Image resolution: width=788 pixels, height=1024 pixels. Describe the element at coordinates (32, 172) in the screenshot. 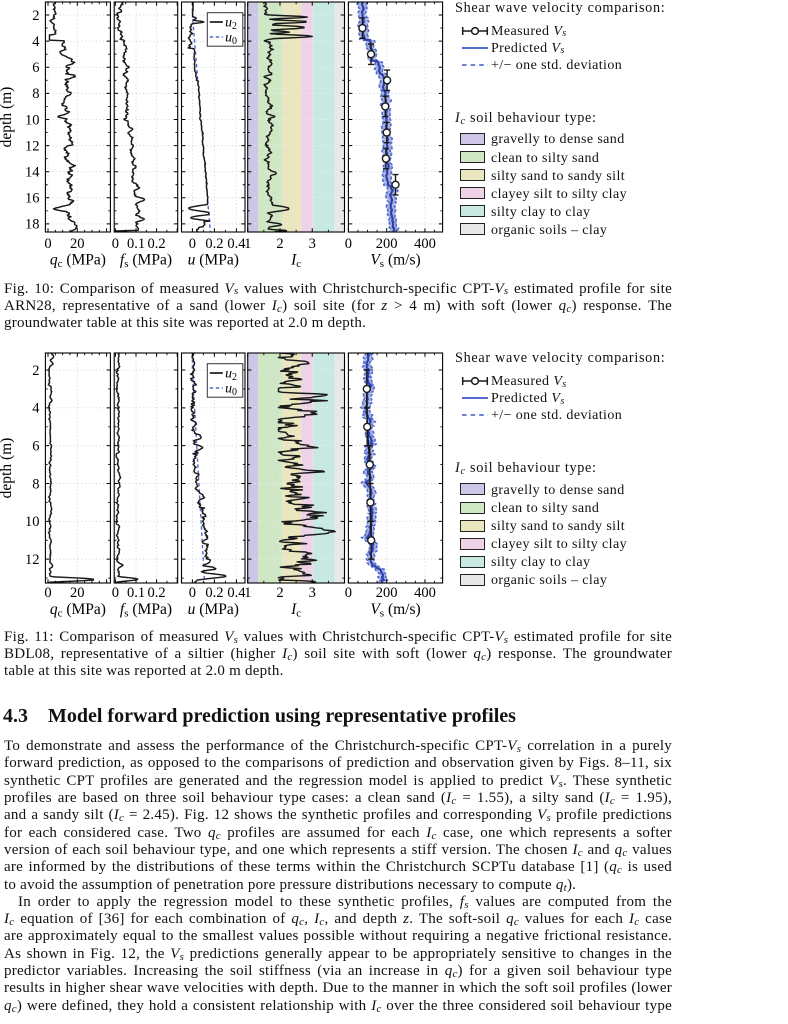

I see `svg-text: 14` at that location.